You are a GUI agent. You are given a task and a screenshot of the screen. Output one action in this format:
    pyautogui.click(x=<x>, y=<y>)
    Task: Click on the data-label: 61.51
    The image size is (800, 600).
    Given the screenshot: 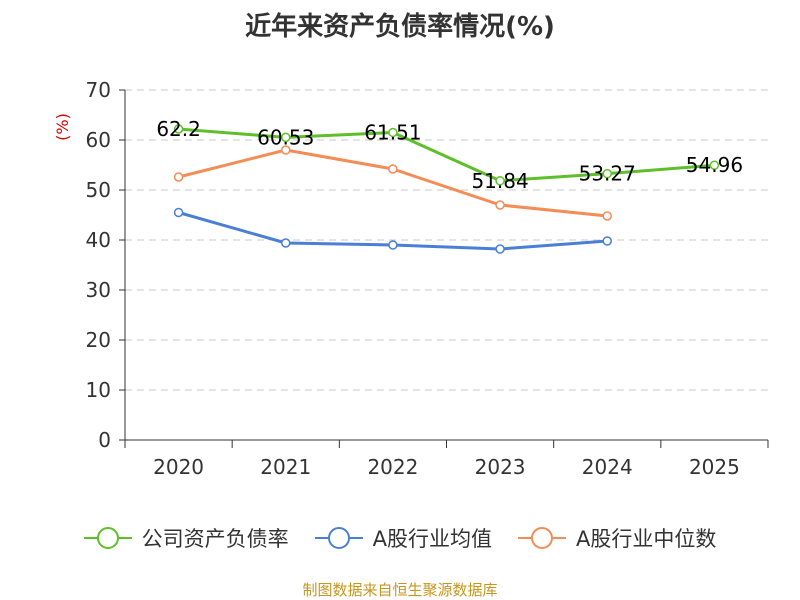 What is the action you would take?
    pyautogui.click(x=392, y=132)
    